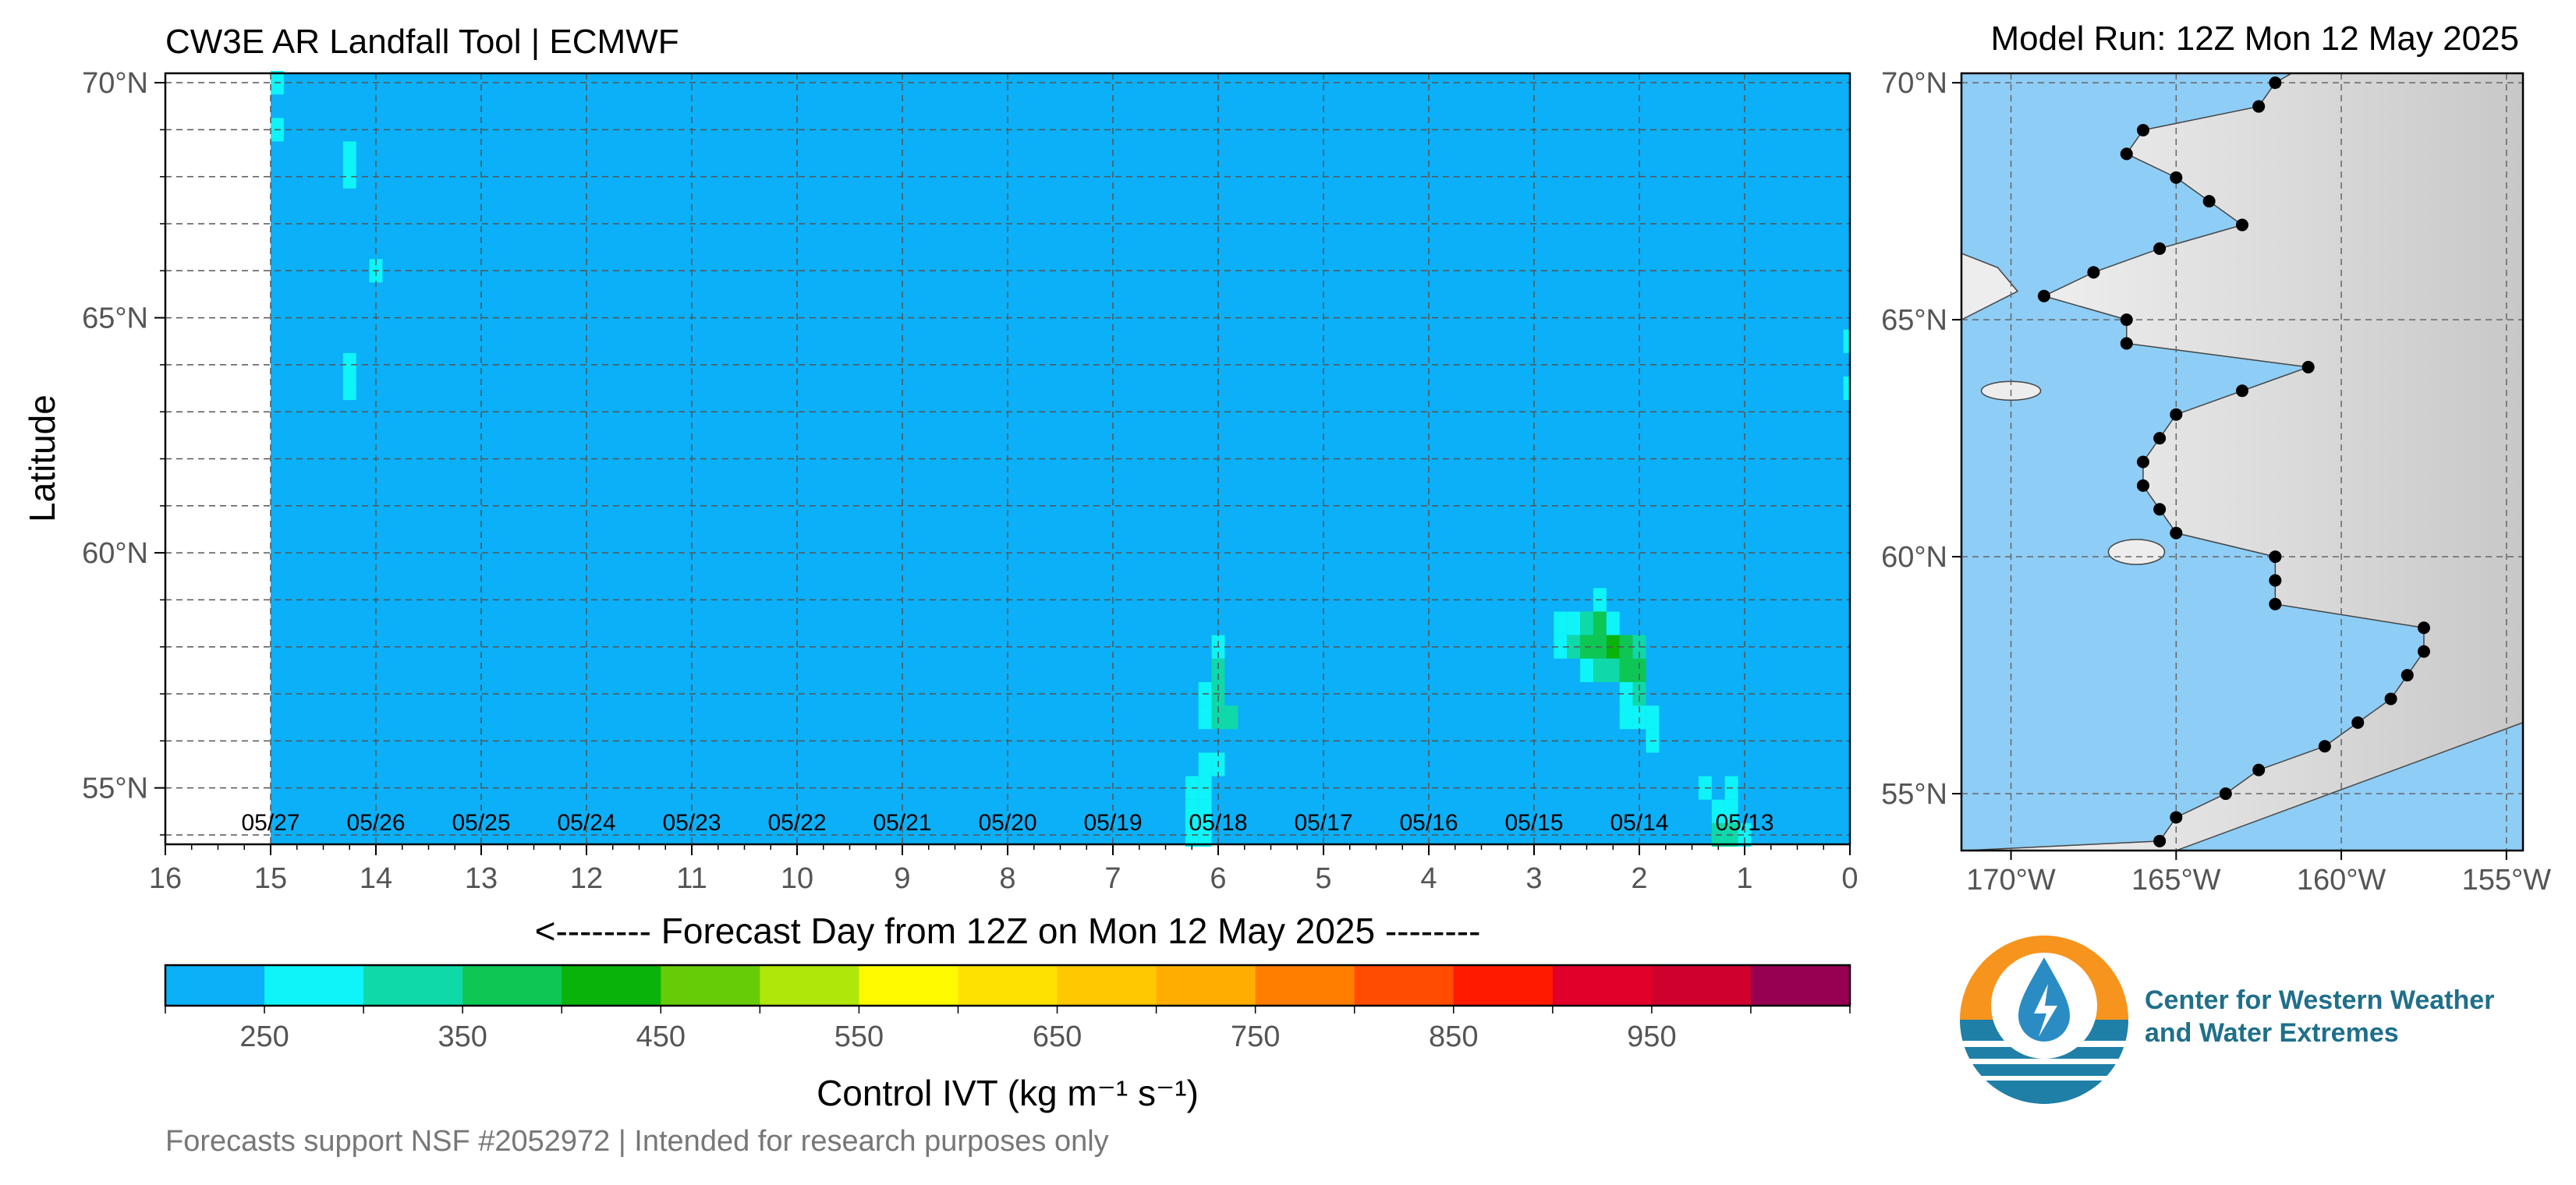  I want to click on lat-tick-label: 55°N, so click(1914, 794).